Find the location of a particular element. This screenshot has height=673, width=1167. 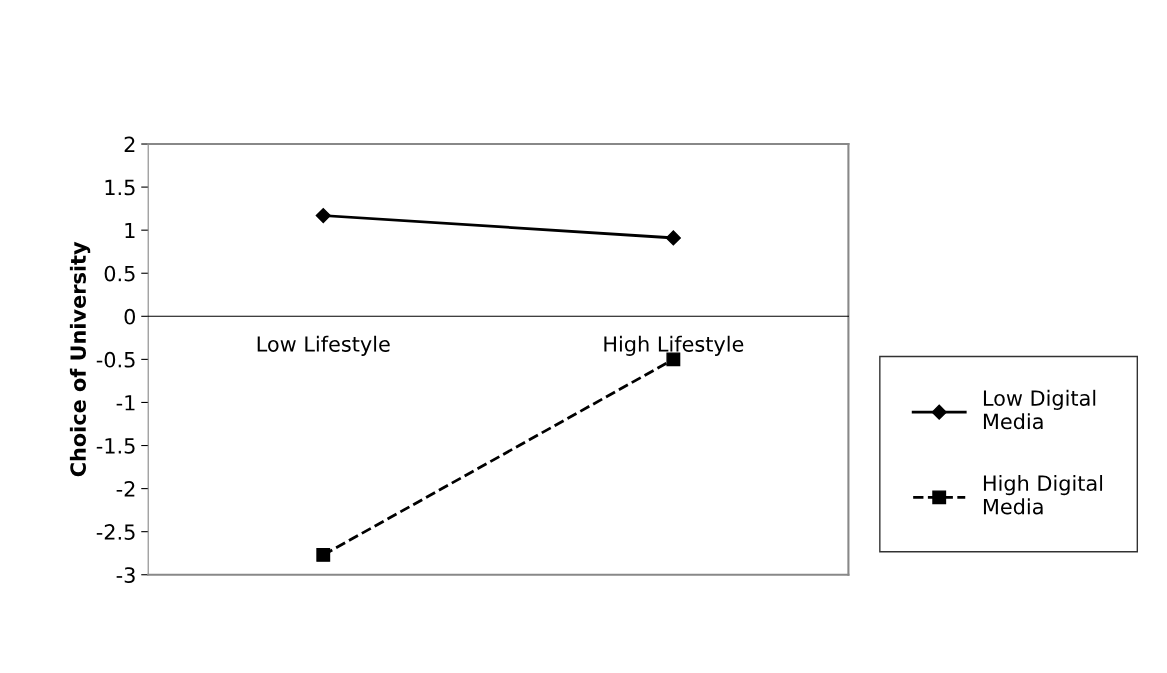

y-tick-label: -1.5 is located at coordinates (115, 446).